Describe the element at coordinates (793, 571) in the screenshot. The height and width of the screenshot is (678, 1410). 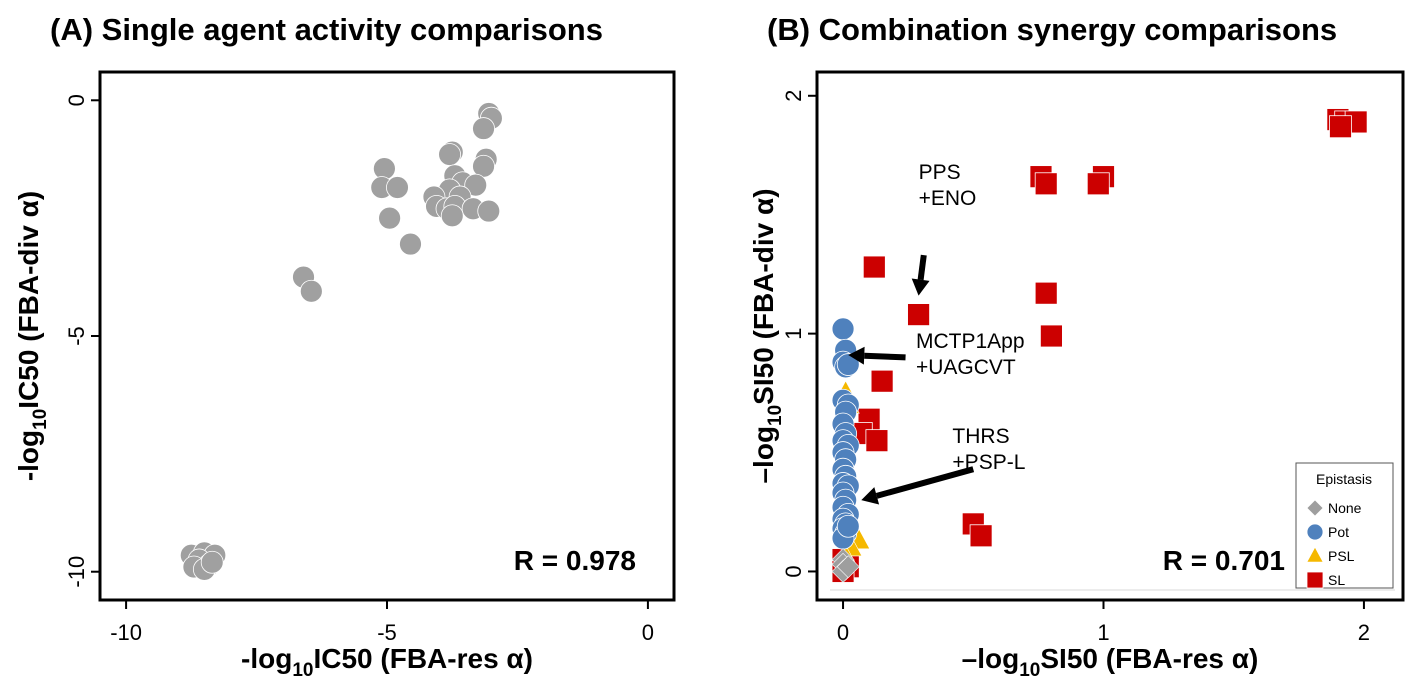
I see `panel-b-y-tick-label: 0` at that location.